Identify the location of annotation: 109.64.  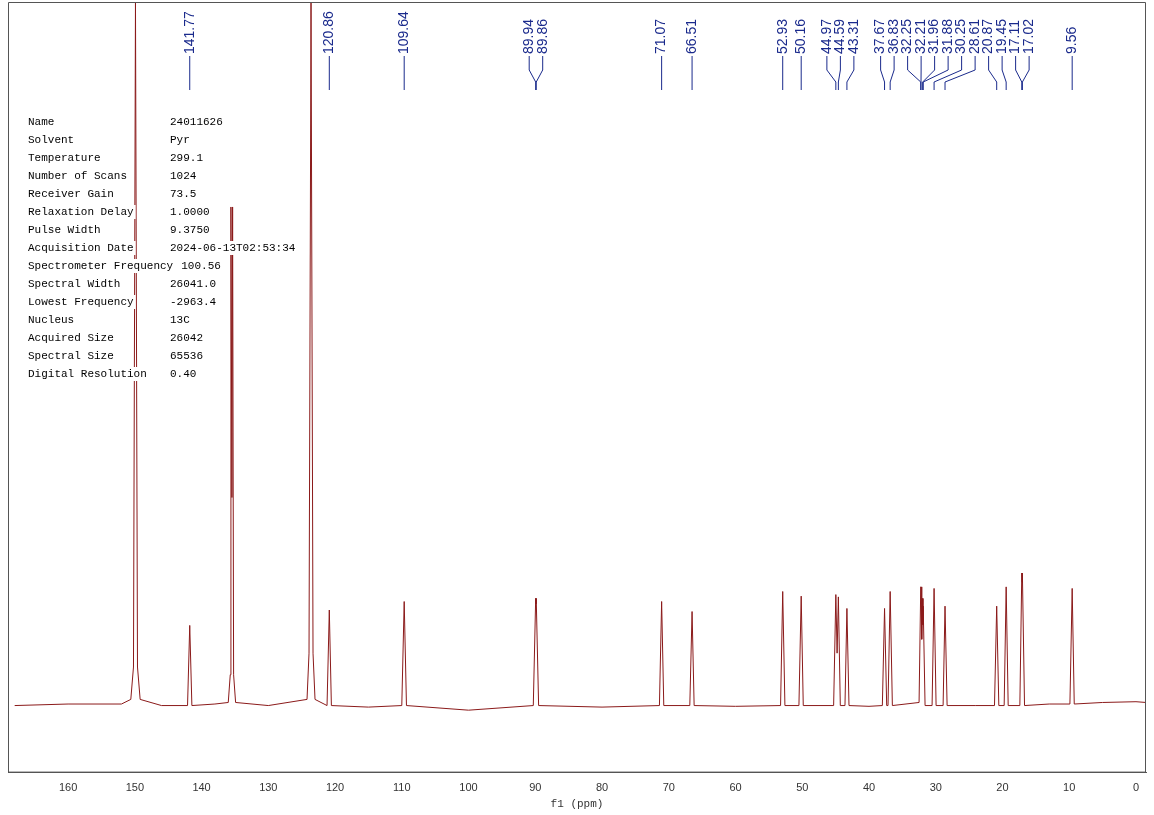
(403, 32).